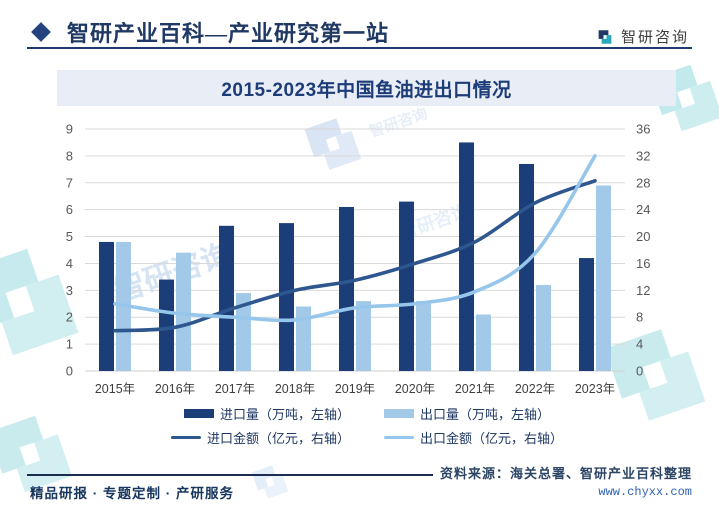 Image resolution: width=719 pixels, height=520 pixels. Describe the element at coordinates (115, 389) in the screenshot. I see `x-axis-label: 2015年` at that location.